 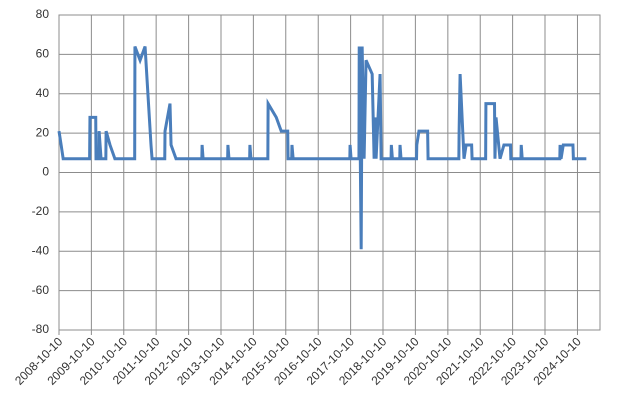 What do you see at coordinates (43, 93) in the screenshot?
I see `y-tick-label: 40` at bounding box center [43, 93].